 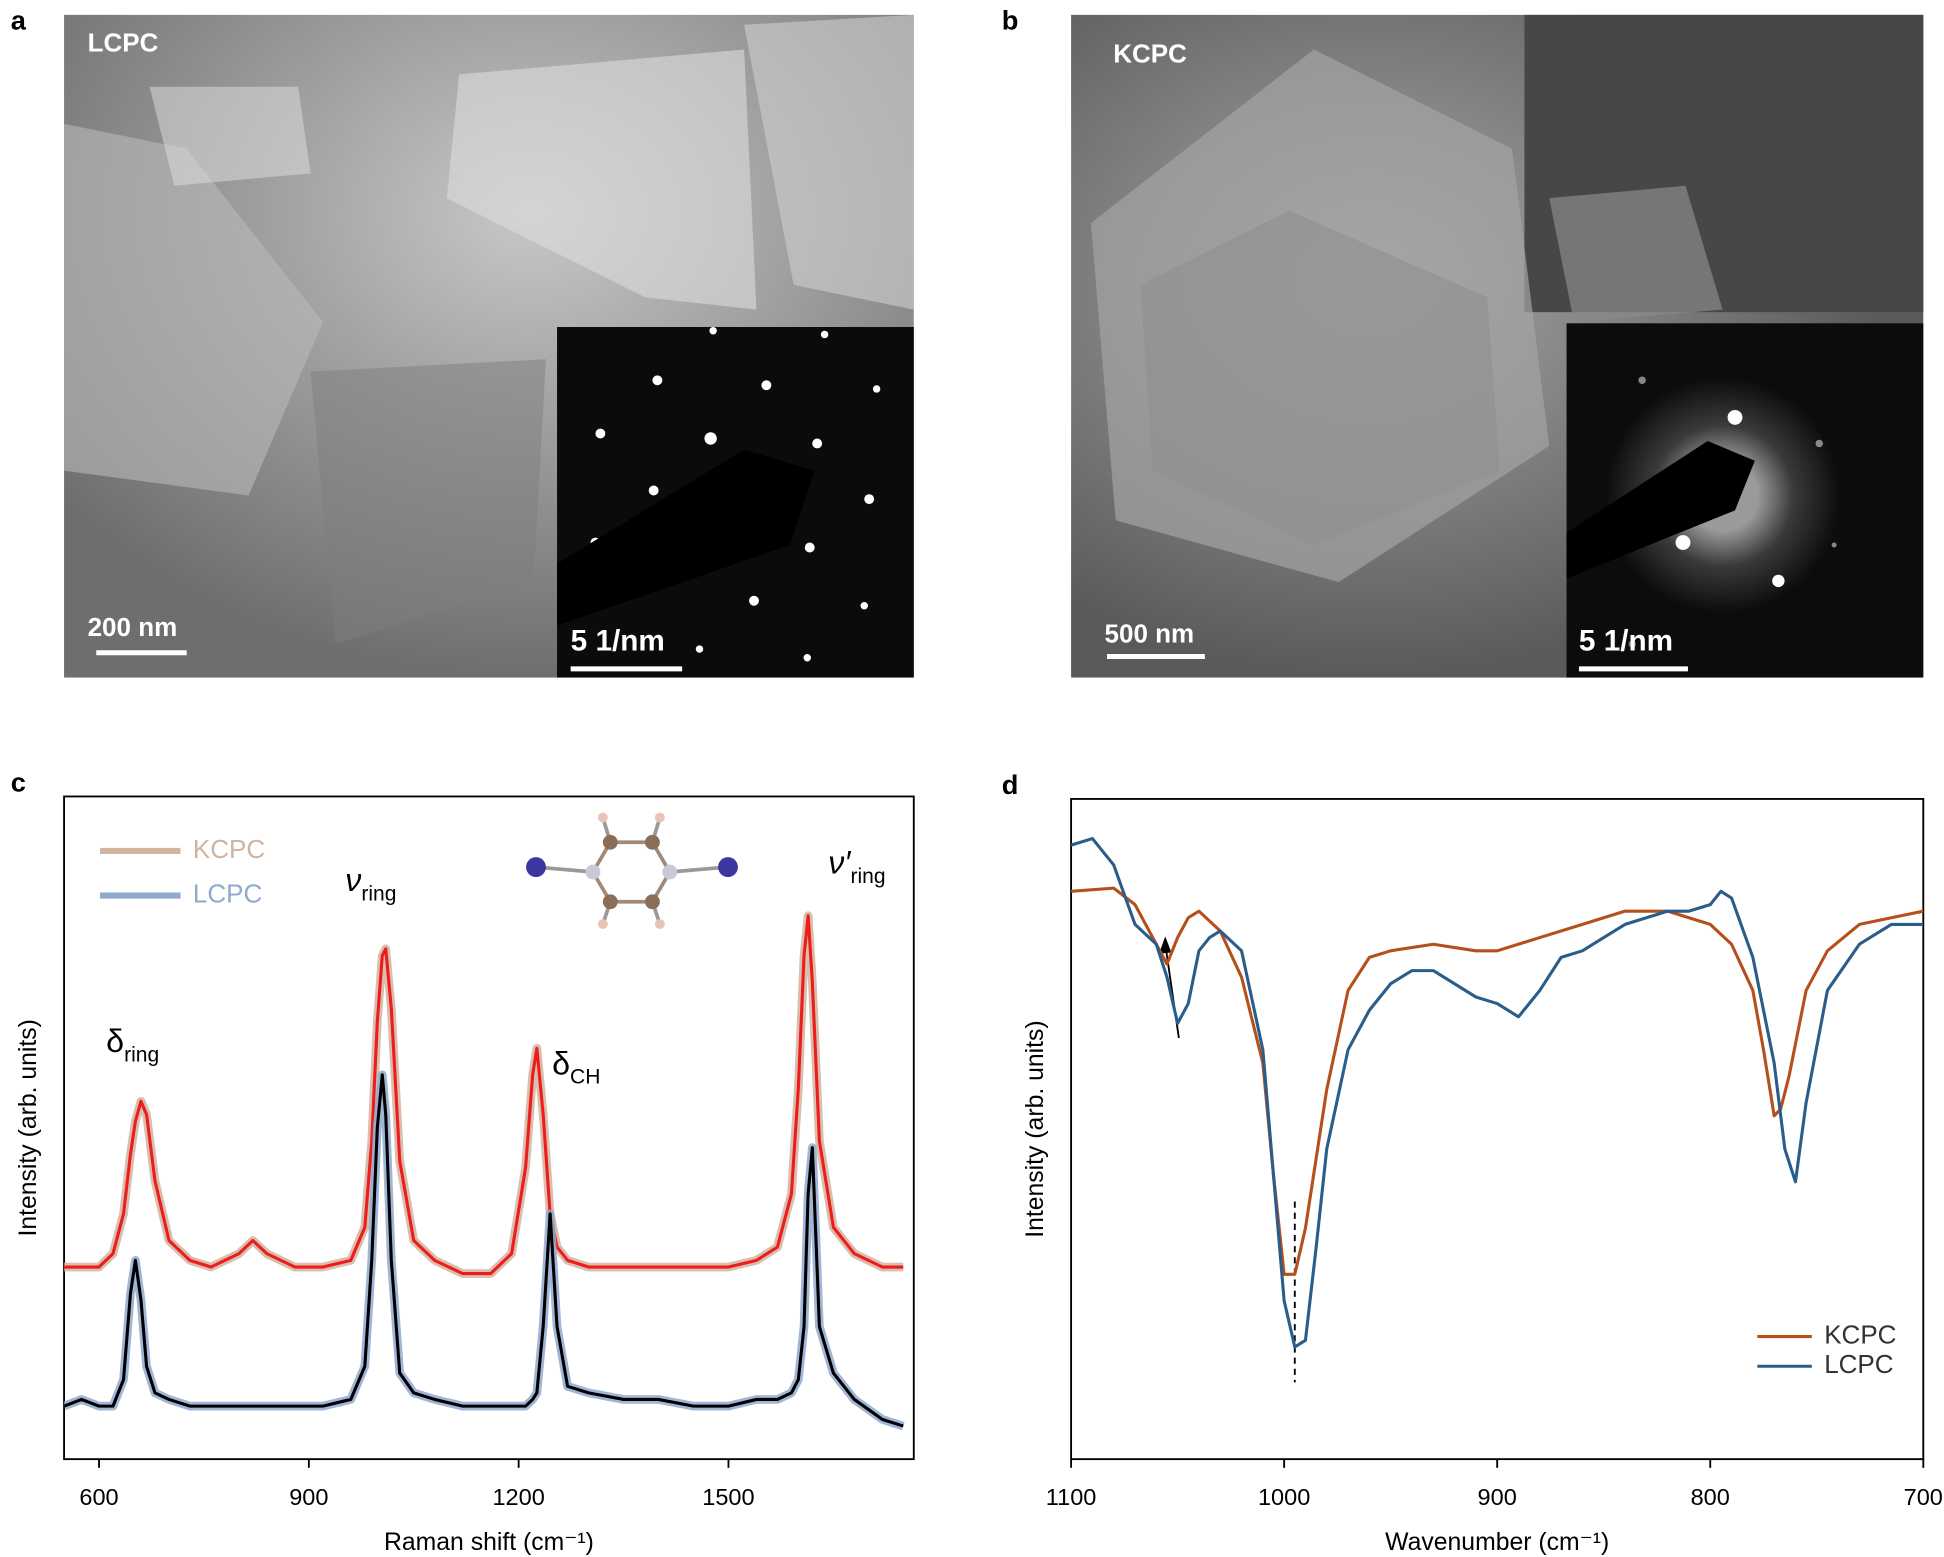 I want to click on x-tick-label: 1500, so click(x=728, y=1497).